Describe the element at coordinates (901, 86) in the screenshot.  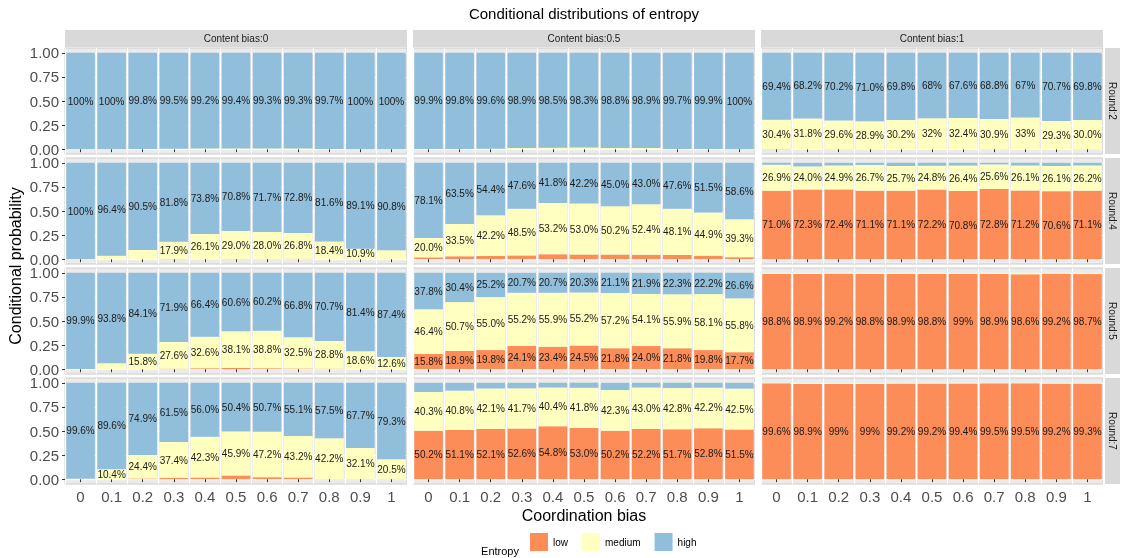
I see `data-label: 69.8%` at that location.